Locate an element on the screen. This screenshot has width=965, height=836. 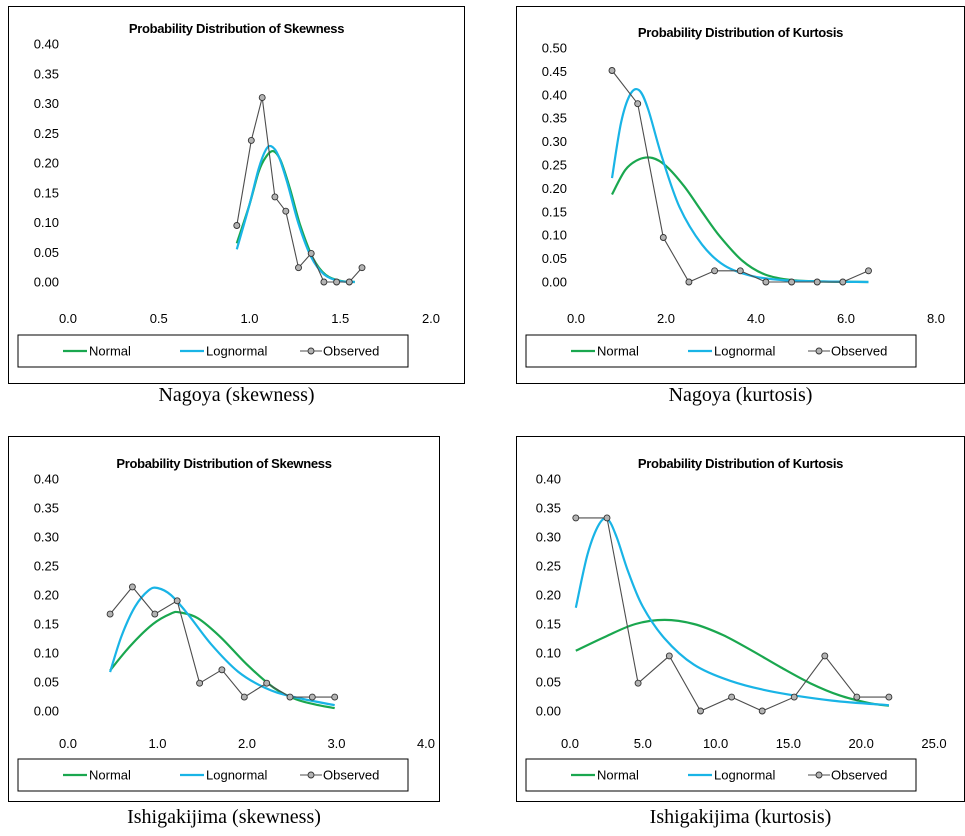
chart-title: Probability Distribution of Skewness is located at coordinates (223, 463).